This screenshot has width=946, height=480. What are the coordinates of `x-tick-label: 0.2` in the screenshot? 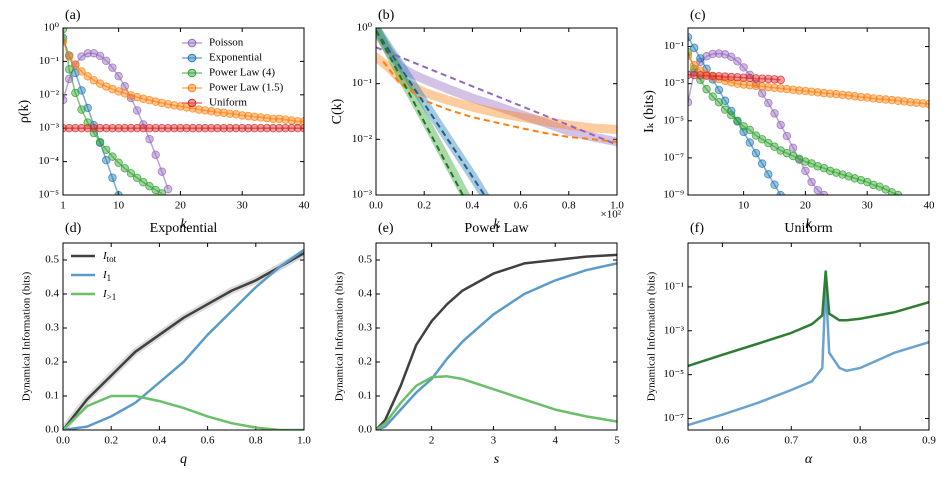 It's located at (111, 441).